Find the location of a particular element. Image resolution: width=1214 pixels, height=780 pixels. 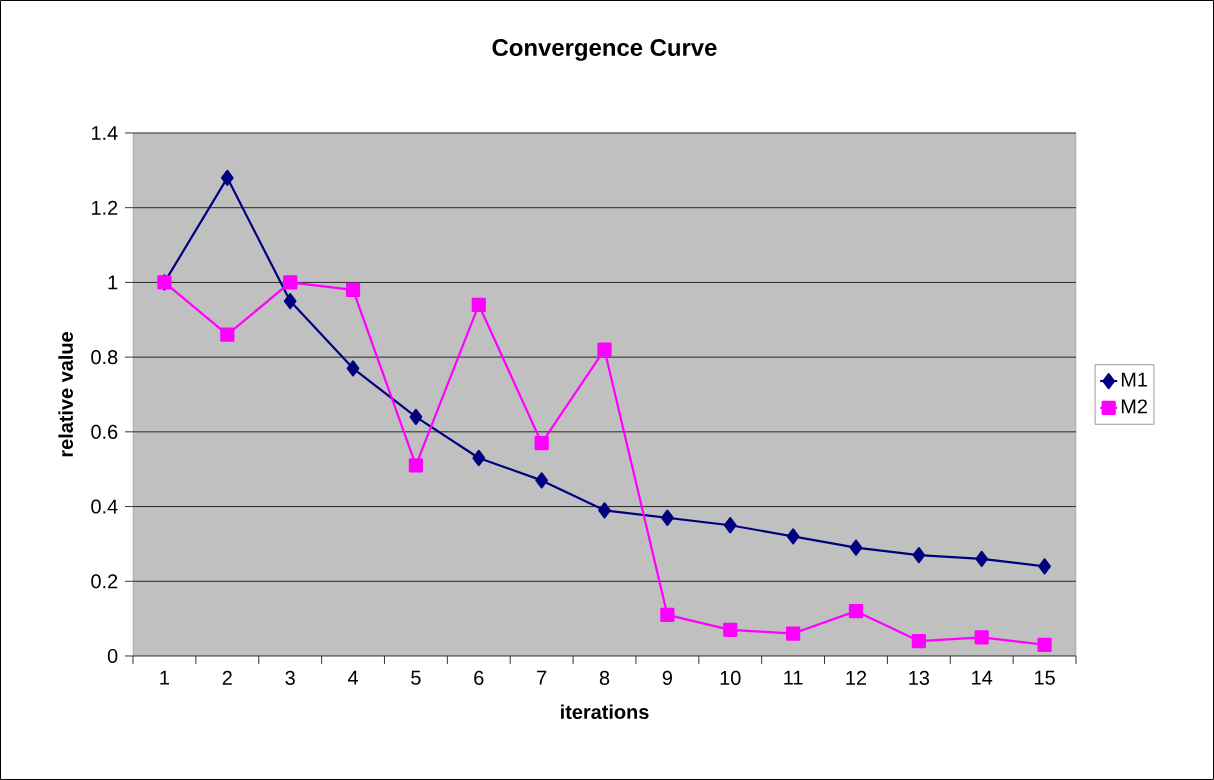

x-tick-label: 15 is located at coordinates (1045, 677).